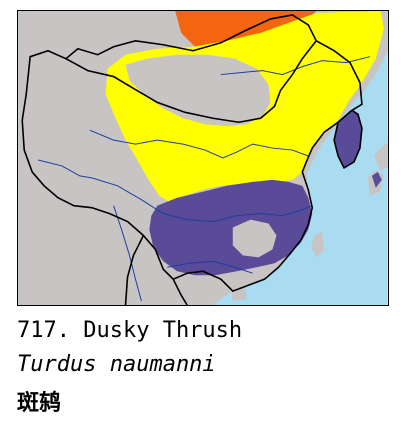  I want to click on river-west, so click(65, 169).